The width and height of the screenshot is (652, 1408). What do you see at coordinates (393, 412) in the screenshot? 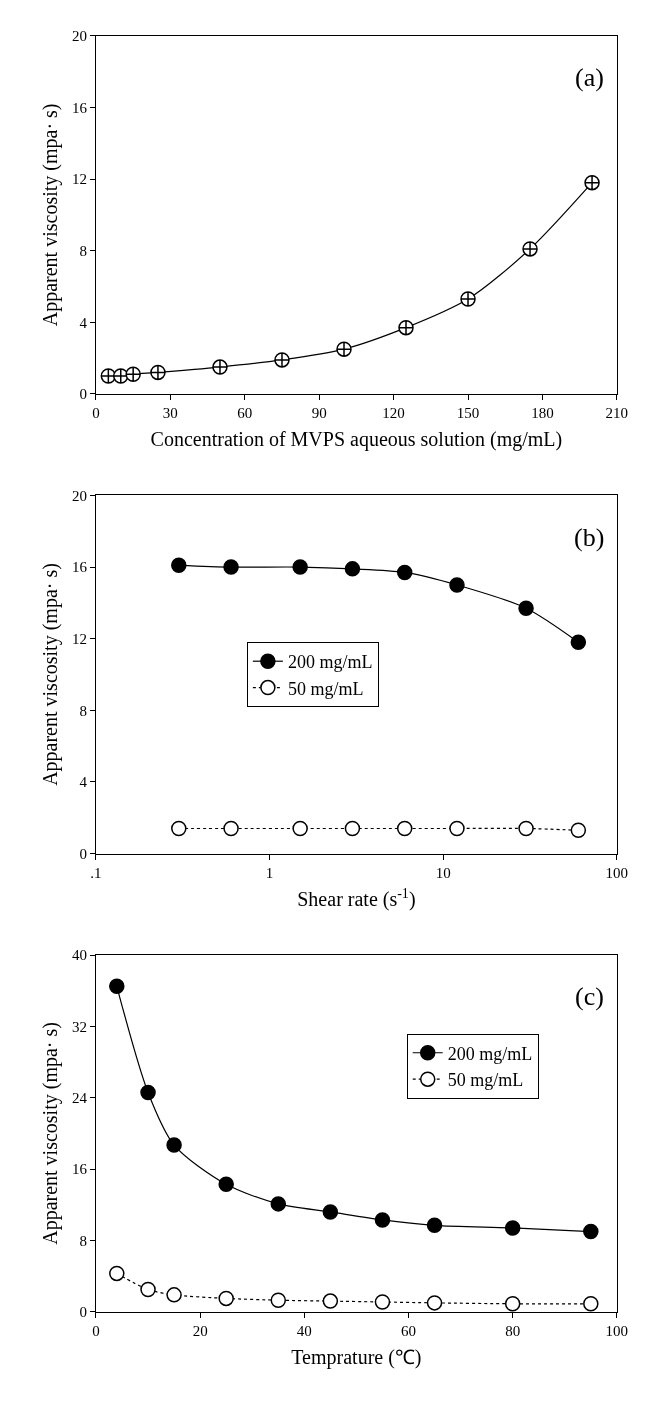
I see `x-tick-label: 120` at bounding box center [393, 412].